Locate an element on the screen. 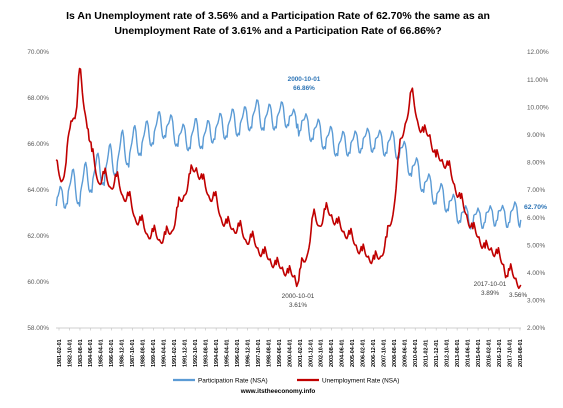 The image size is (563, 408). left-tick-label: 60.00% is located at coordinates (38, 282).